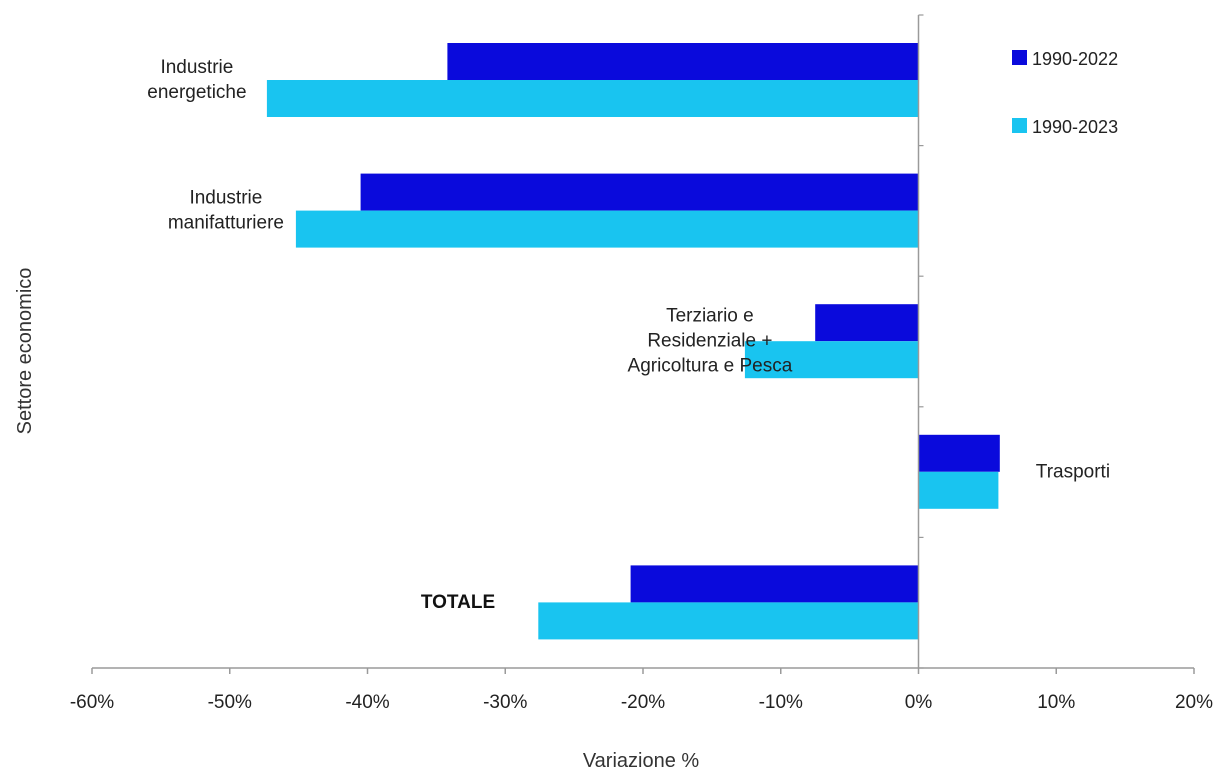 The height and width of the screenshot is (771, 1225). I want to click on category-label-line: Terziario e, so click(710, 316).